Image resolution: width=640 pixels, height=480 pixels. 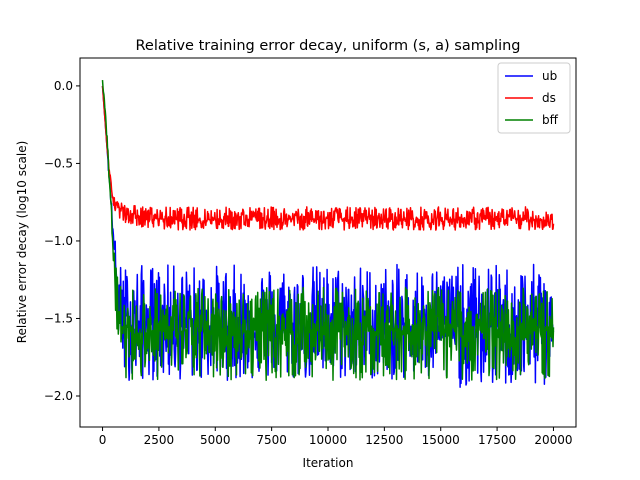 What do you see at coordinates (58, 163) in the screenshot?
I see `y-tick-label: −0.5` at bounding box center [58, 163].